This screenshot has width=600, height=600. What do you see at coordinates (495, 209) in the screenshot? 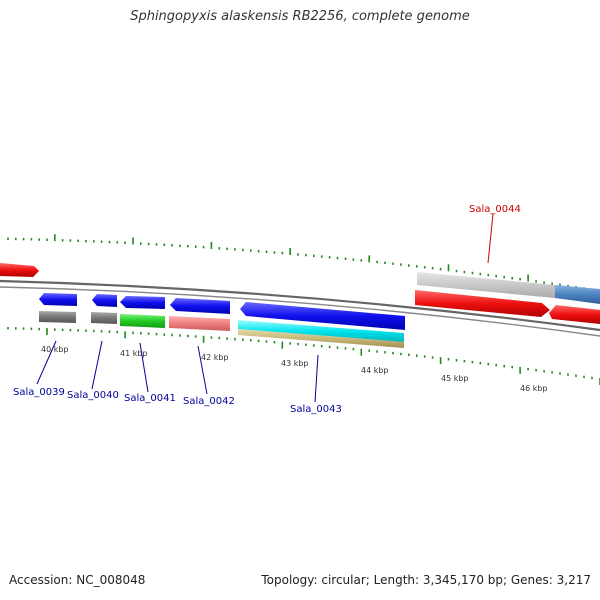
I see `gene-label-sala-0044: Sala_0044` at bounding box center [495, 209].